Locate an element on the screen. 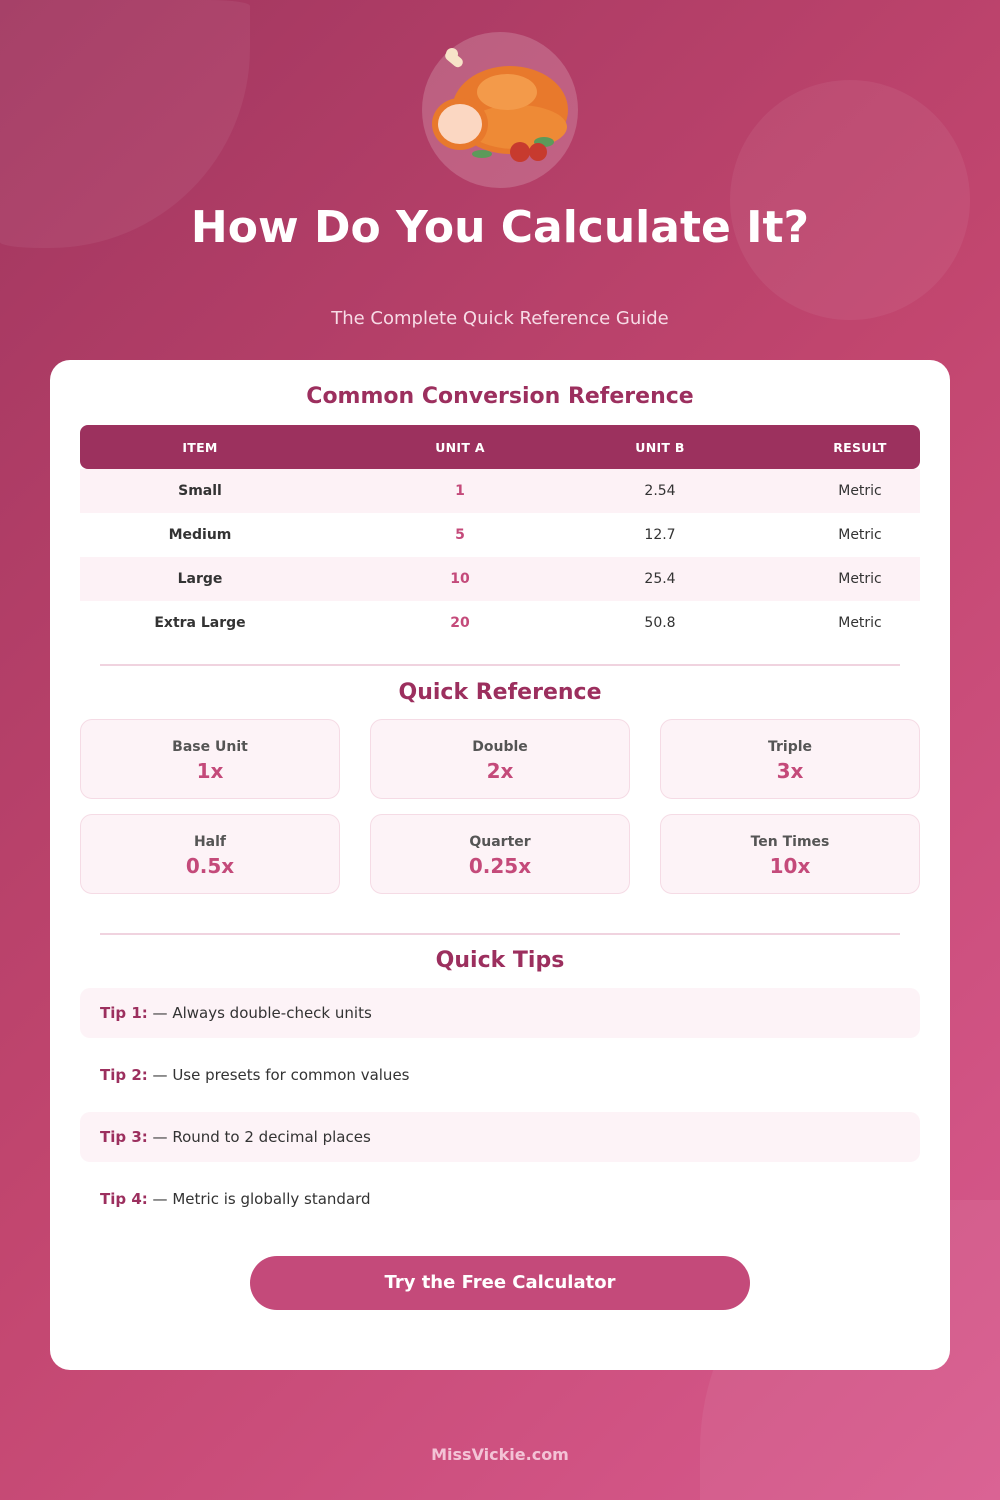  tip-item: Tip 1: — Always double-check units is located at coordinates (500, 1013).